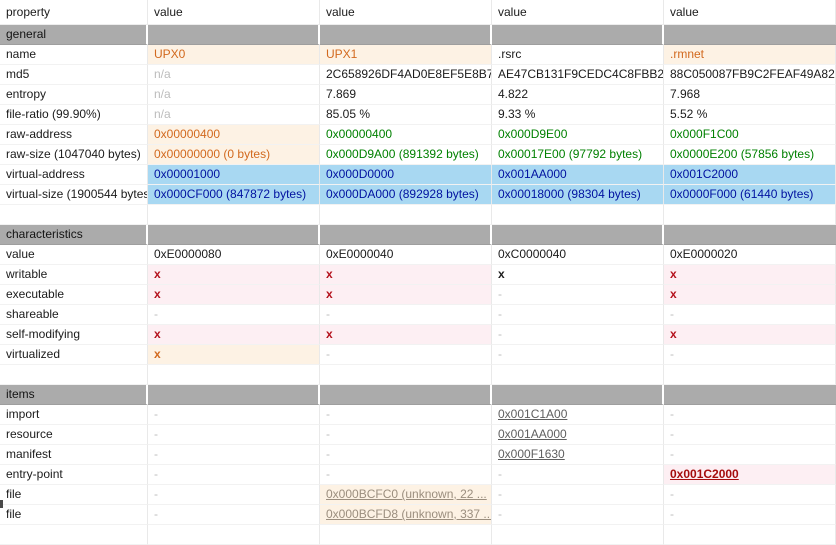 This screenshot has height=545, width=836. Describe the element at coordinates (418, 275) in the screenshot. I see `table-row: writable x x x x` at that location.